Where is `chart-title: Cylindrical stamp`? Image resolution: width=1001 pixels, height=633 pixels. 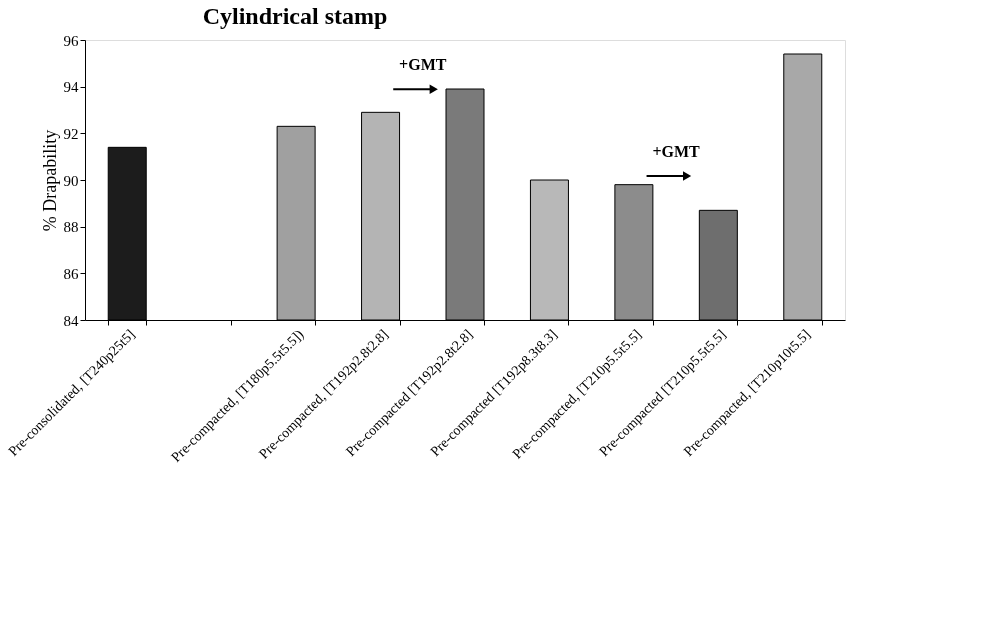
chart-title: Cylindrical stamp is located at coordinates (295, 16).